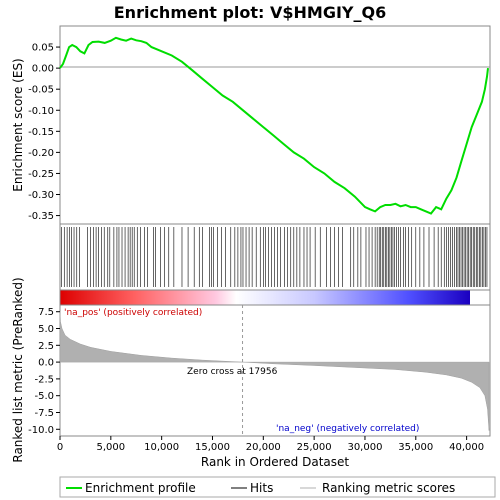 This screenshot has height=500, width=500. What do you see at coordinates (347, 429) in the screenshot?
I see `neg-label: 'na_neg' (negatively correlated)` at bounding box center [347, 429].